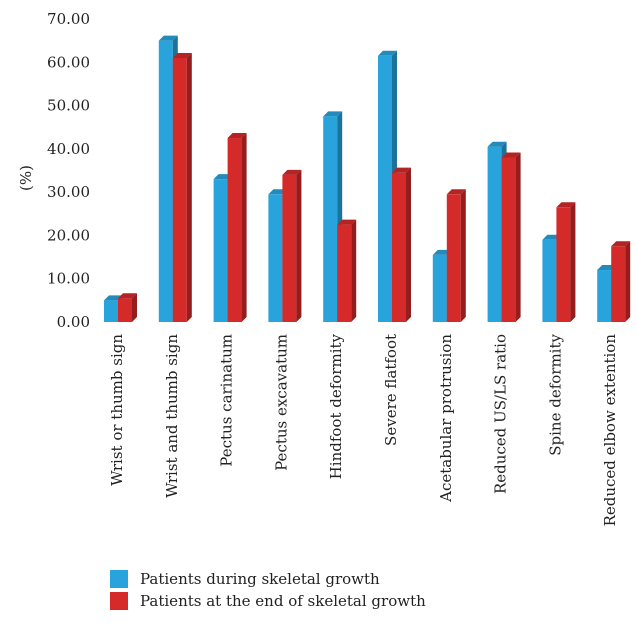 The width and height of the screenshot is (637, 631). Describe the element at coordinates (117, 410) in the screenshot. I see `category-label: Wrist or thumb sign` at that location.